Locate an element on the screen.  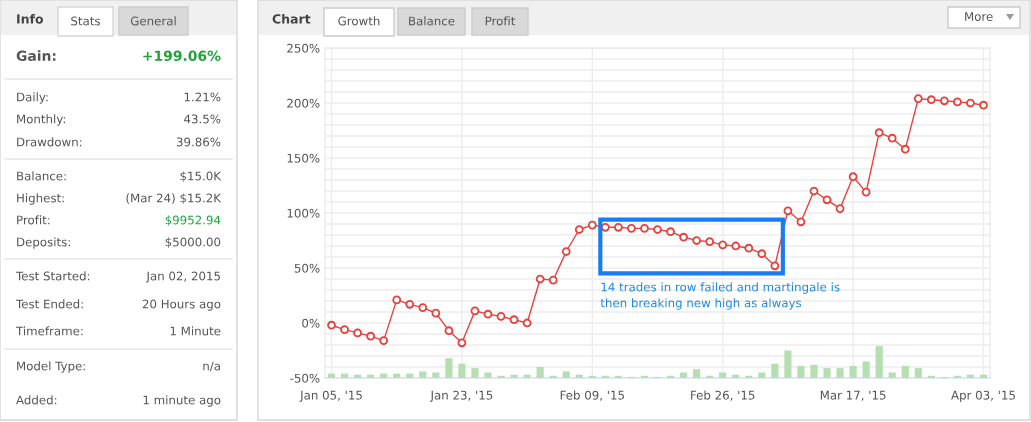
text: n/a is located at coordinates (211, 366).